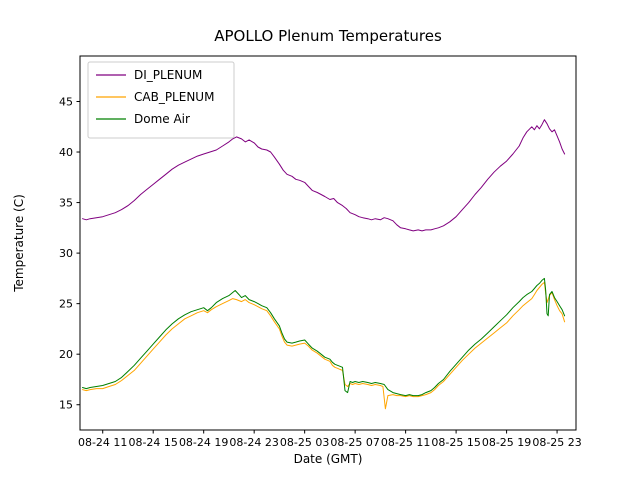  I want to click on x-axis-label: Date (GMT), so click(328, 459).